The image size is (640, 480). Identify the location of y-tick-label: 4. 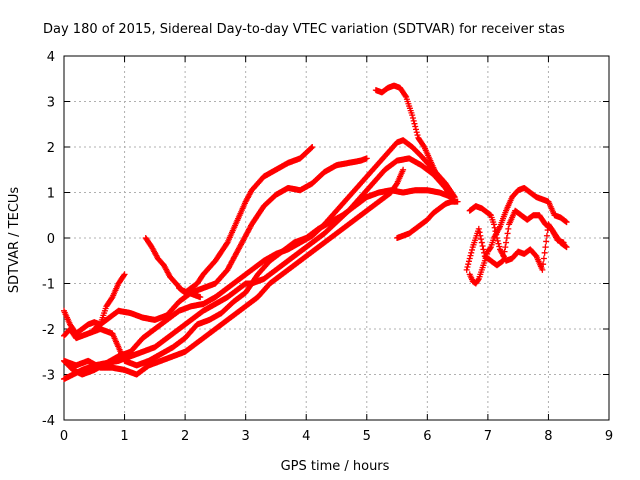
(51, 57).